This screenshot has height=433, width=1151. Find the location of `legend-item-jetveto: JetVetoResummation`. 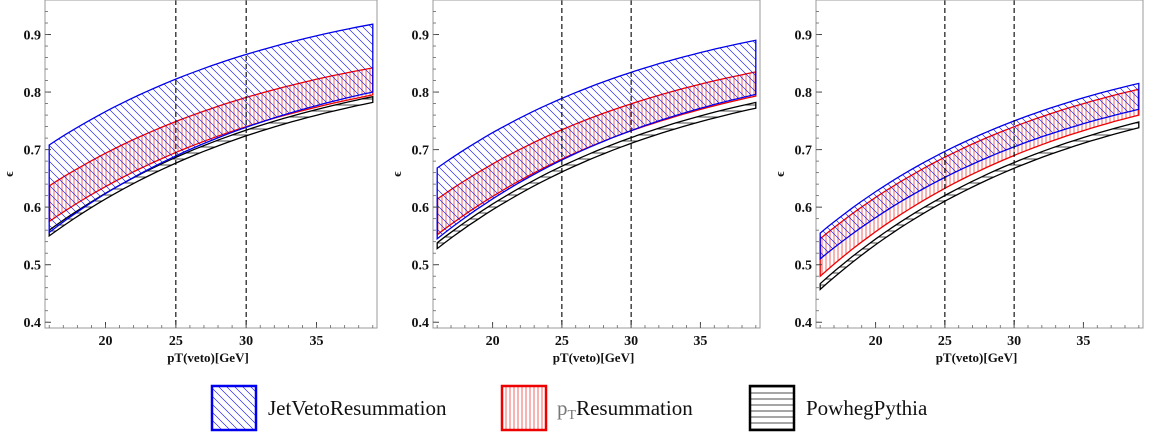

legend-item-jetveto: JetVetoResummation is located at coordinates (328, 408).